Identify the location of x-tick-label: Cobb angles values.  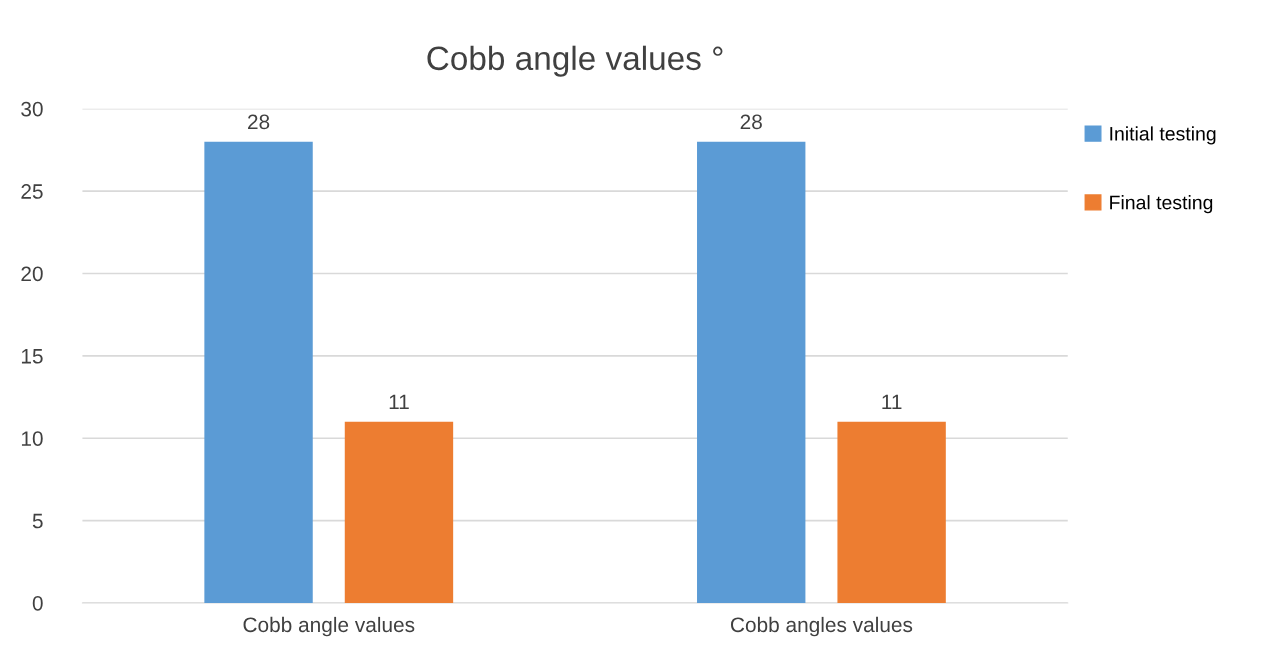
(821, 626).